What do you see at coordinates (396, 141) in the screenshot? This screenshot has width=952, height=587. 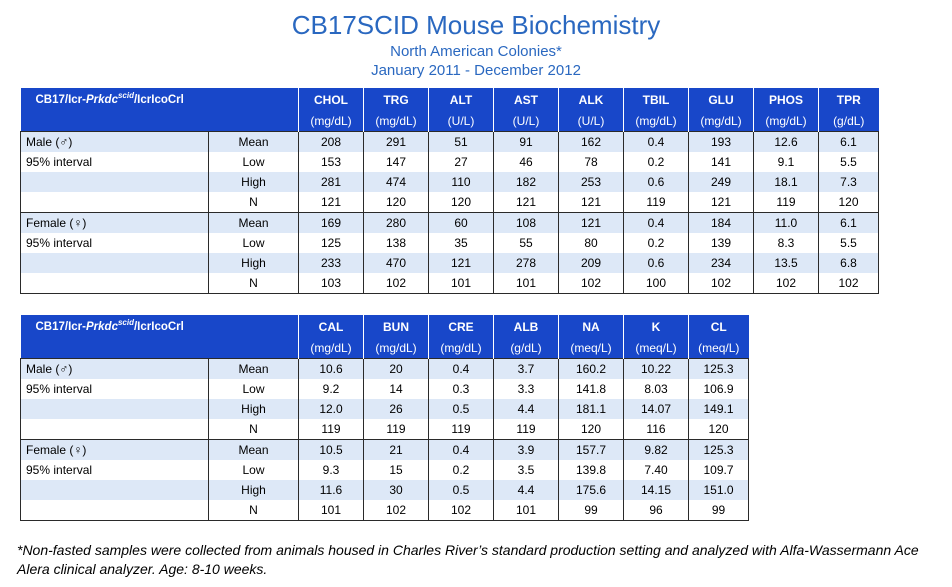 I see `cell-value: 291` at bounding box center [396, 141].